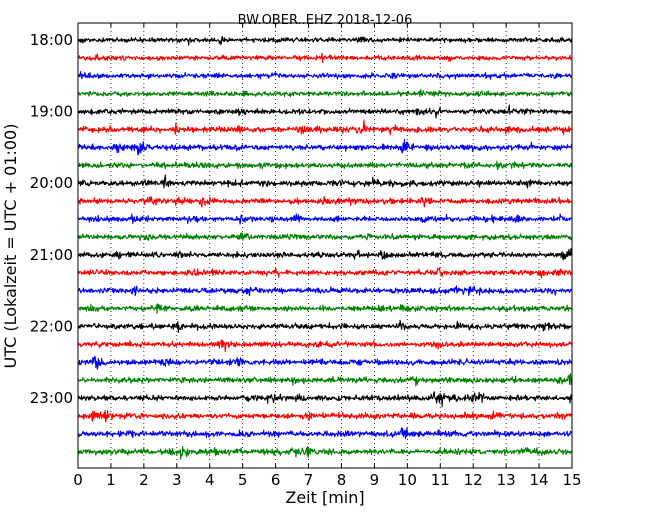 The image size is (650, 520). What do you see at coordinates (407, 480) in the screenshot?
I see `x-tick-label: 10` at bounding box center [407, 480].